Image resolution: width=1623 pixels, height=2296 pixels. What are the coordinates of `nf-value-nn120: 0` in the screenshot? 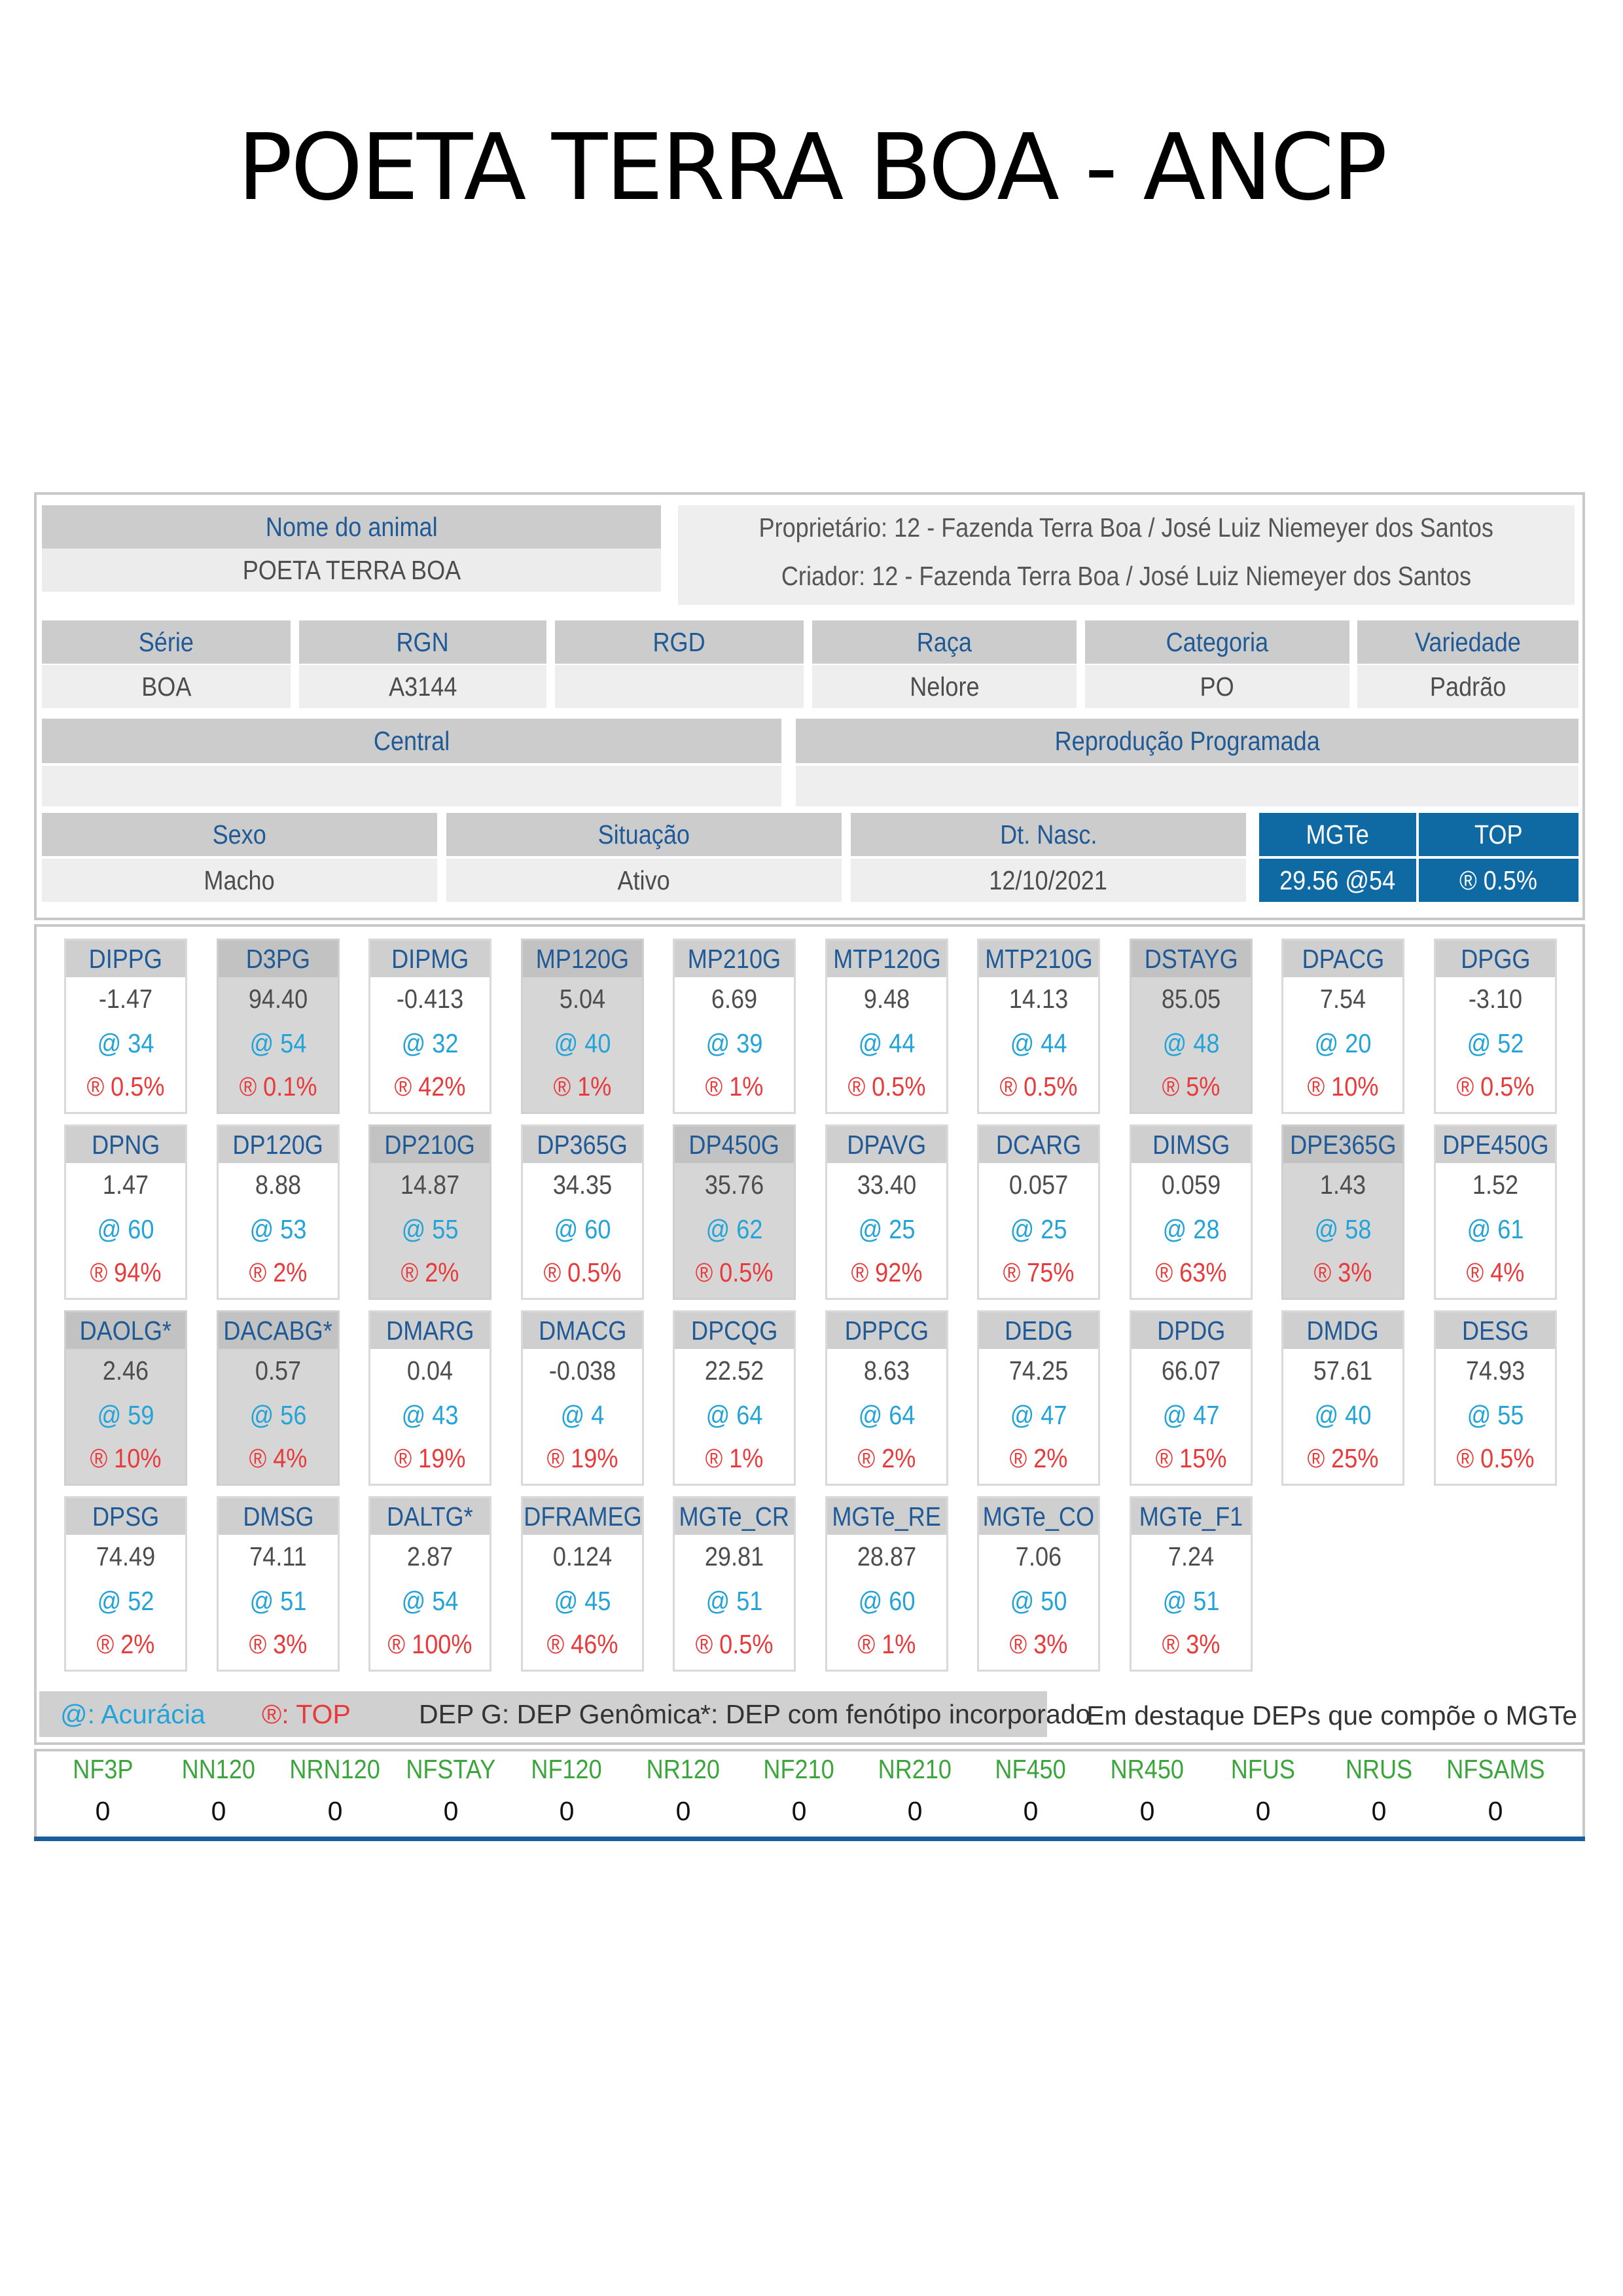 It's located at (218, 1811).